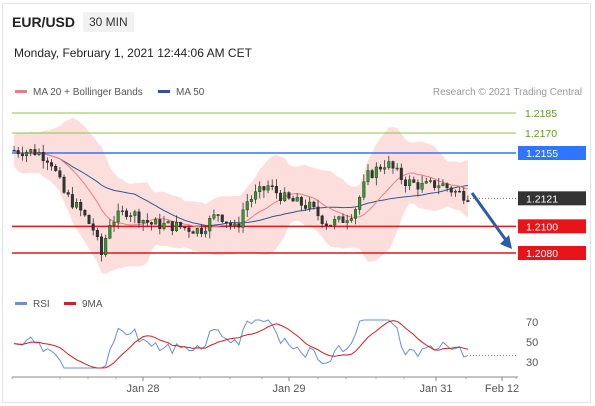 The height and width of the screenshot is (406, 595). What do you see at coordinates (542, 199) in the screenshot?
I see `current-price-label: 1.2121` at bounding box center [542, 199].